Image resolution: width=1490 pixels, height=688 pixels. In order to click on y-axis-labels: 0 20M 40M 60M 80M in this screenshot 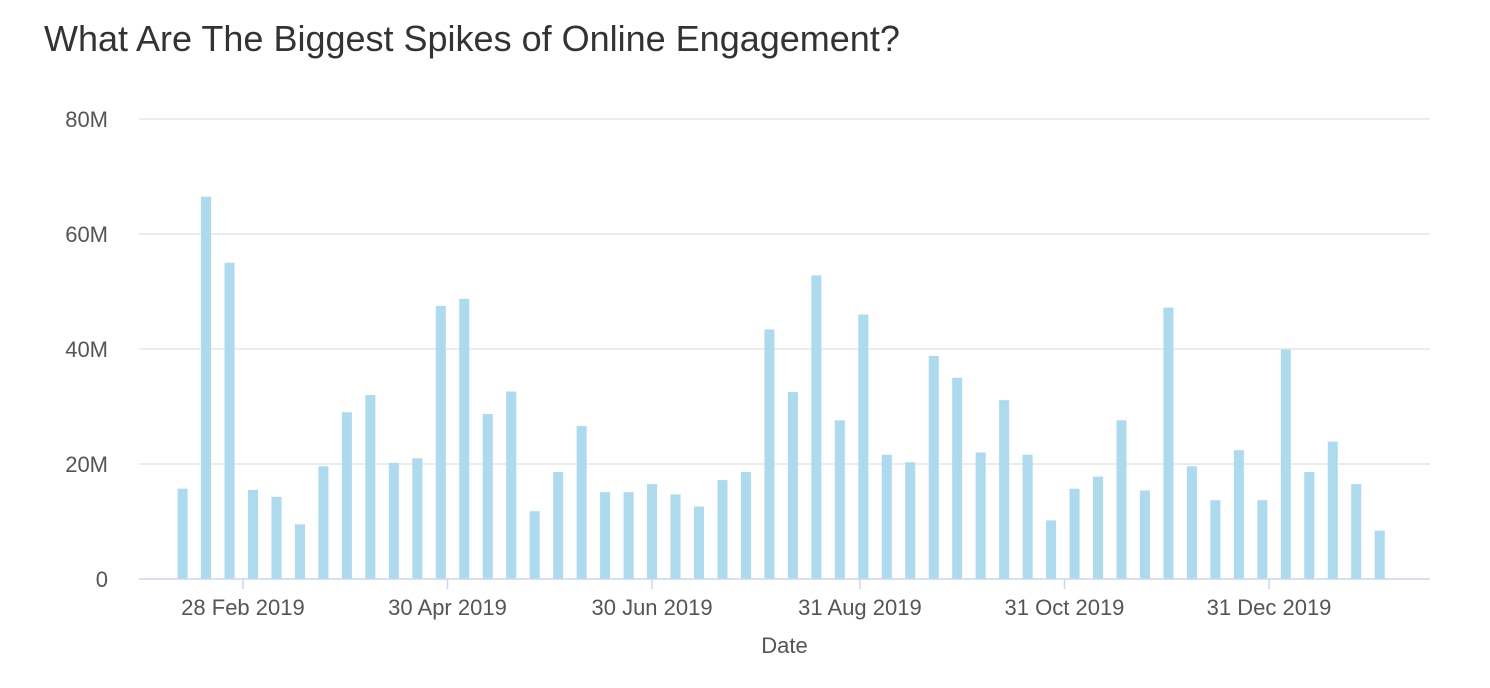, I will do `click(86, 349)`.